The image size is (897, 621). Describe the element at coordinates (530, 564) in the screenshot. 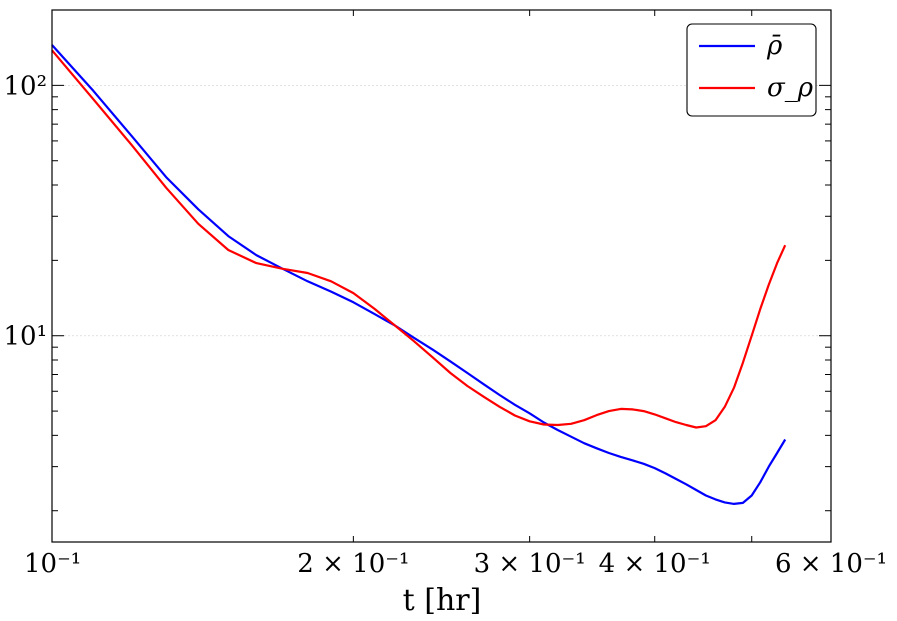

I see `x-tick-label: 3 × 10⁻¹` at that location.